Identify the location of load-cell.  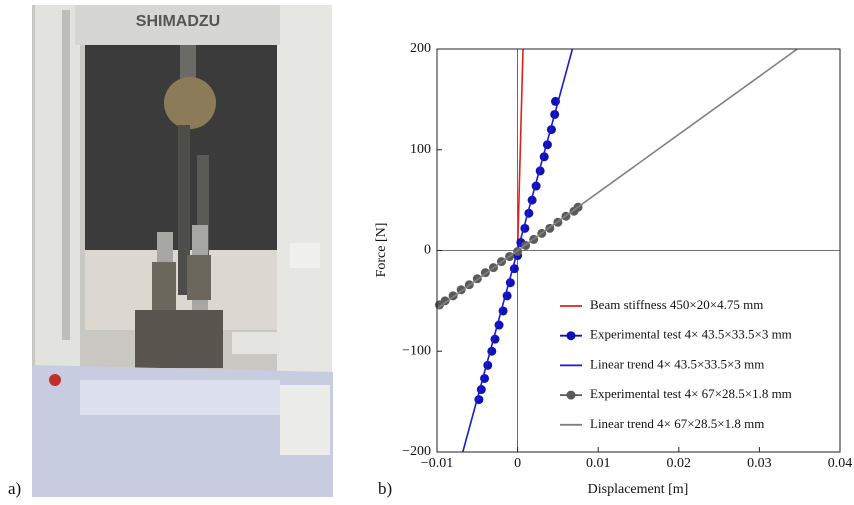
(190, 103).